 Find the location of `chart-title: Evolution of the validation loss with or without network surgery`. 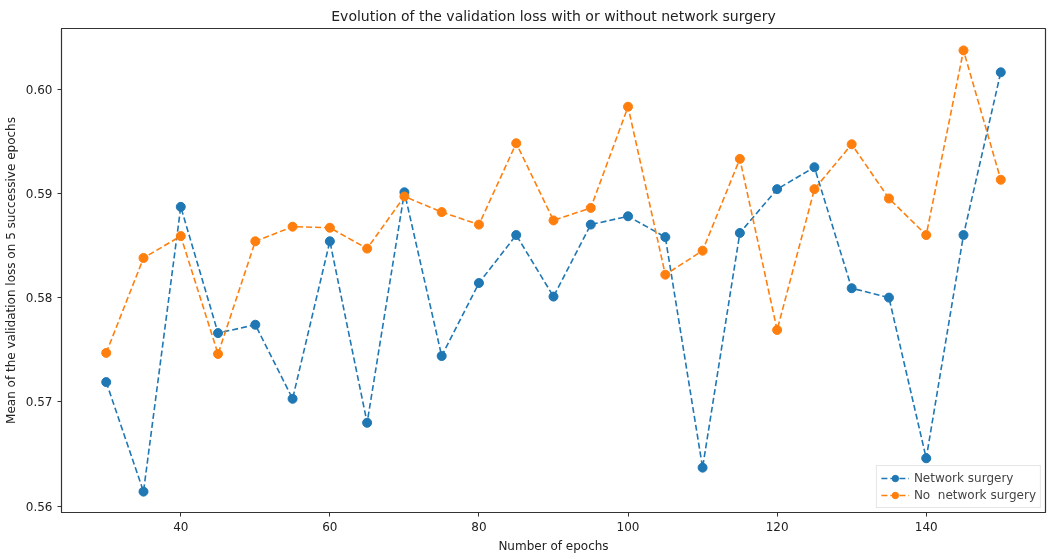

chart-title: Evolution of the validation loss with or without network surgery is located at coordinates (553, 15).